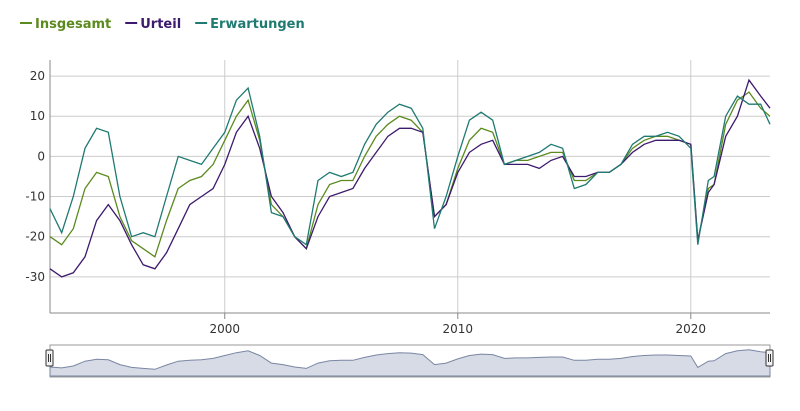 Image resolution: width=800 pixels, height=411 pixels. What do you see at coordinates (35, 237) in the screenshot?
I see `y-tick-label: -20` at bounding box center [35, 237].